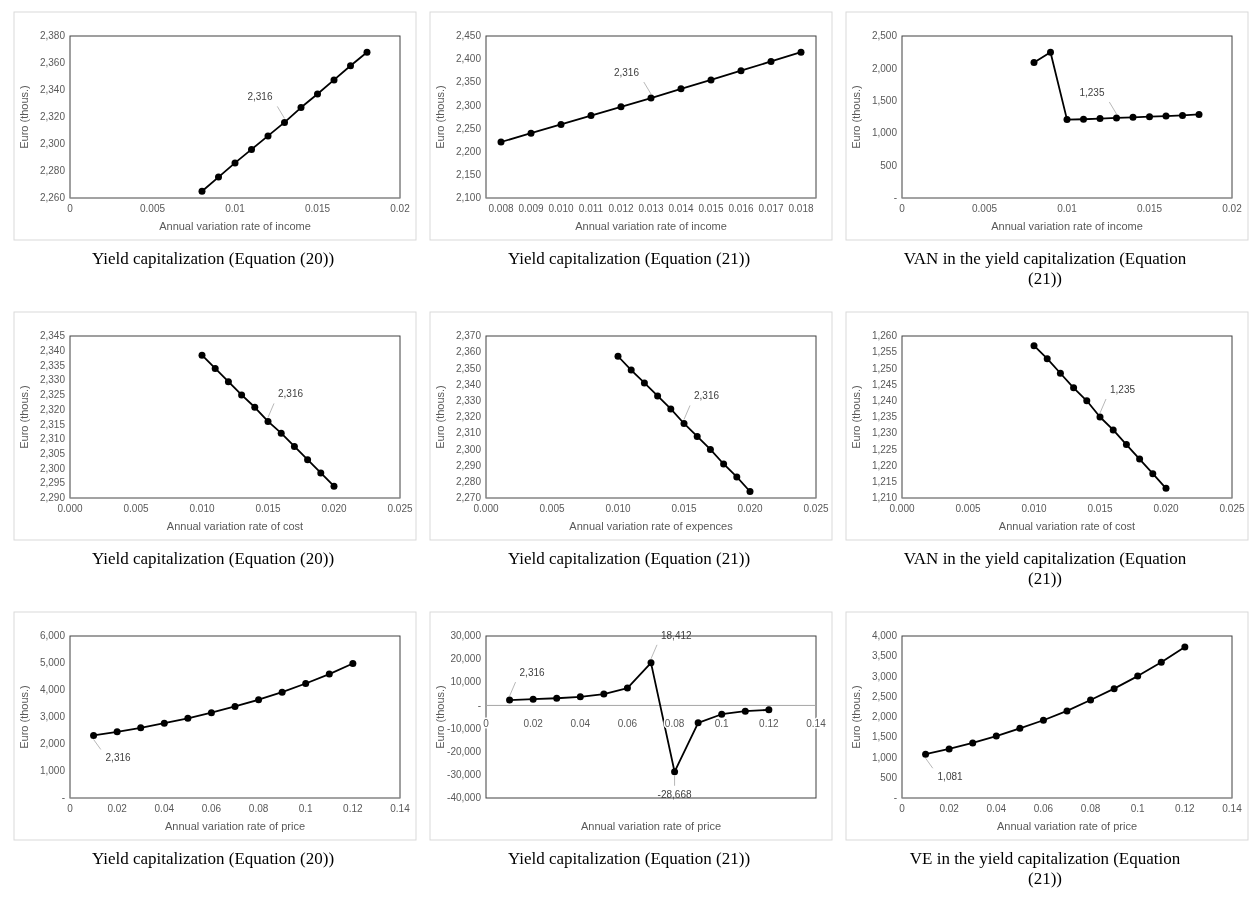  What do you see at coordinates (884, 368) in the screenshot?
I see `y-tick-label: 1,250` at bounding box center [884, 368].